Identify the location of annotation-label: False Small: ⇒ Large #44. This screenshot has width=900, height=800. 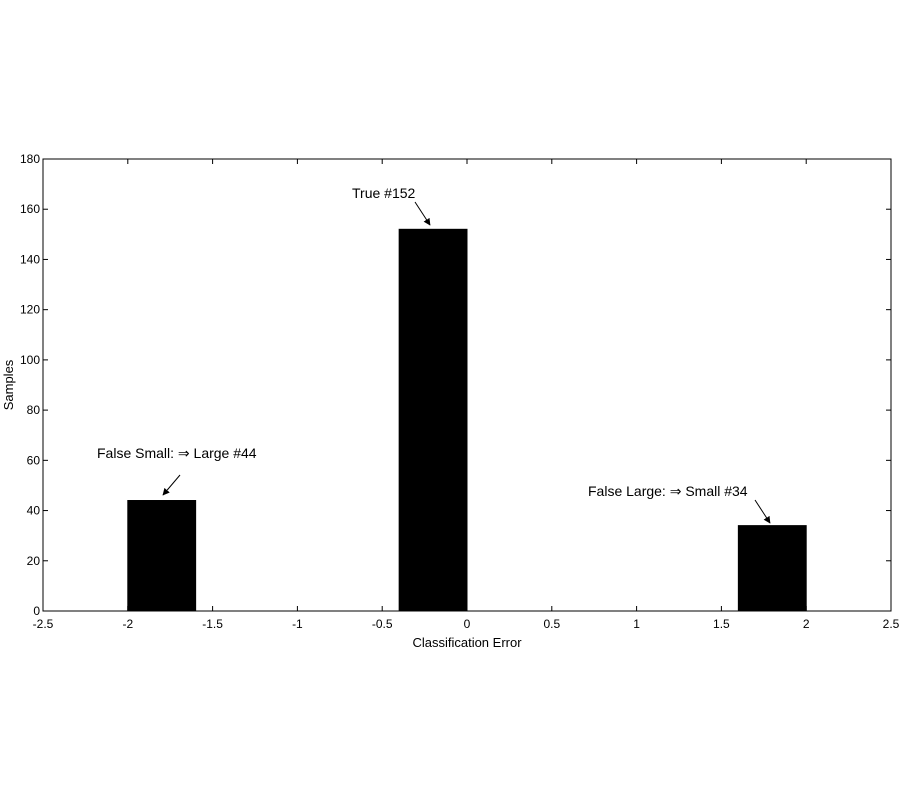
(177, 453).